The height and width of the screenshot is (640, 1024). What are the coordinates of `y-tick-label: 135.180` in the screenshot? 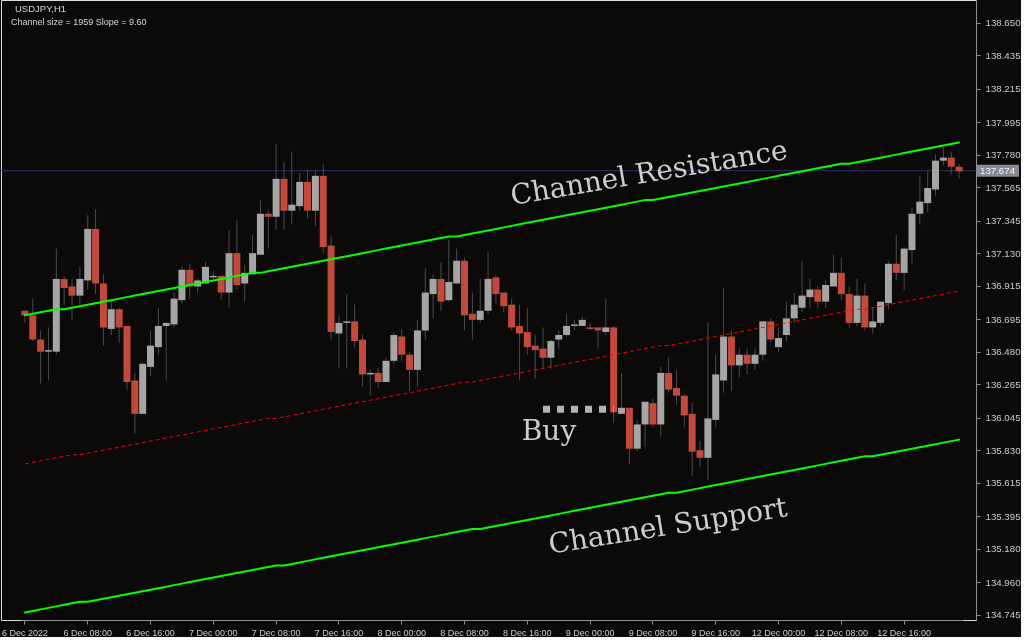 It's located at (1003, 549).